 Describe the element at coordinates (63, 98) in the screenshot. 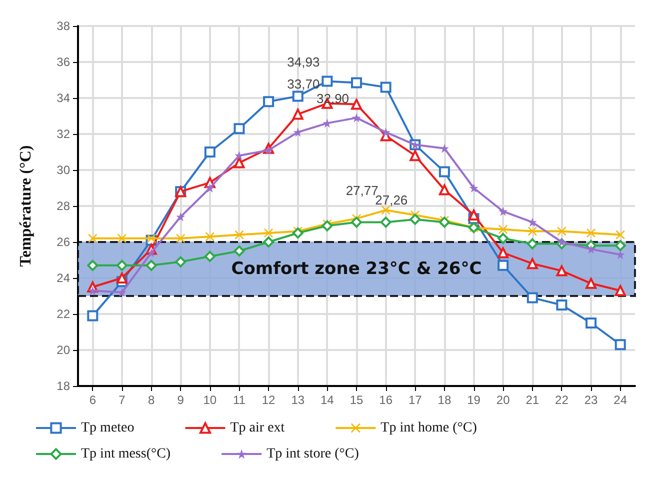

I see `y-tick-label: 34` at that location.